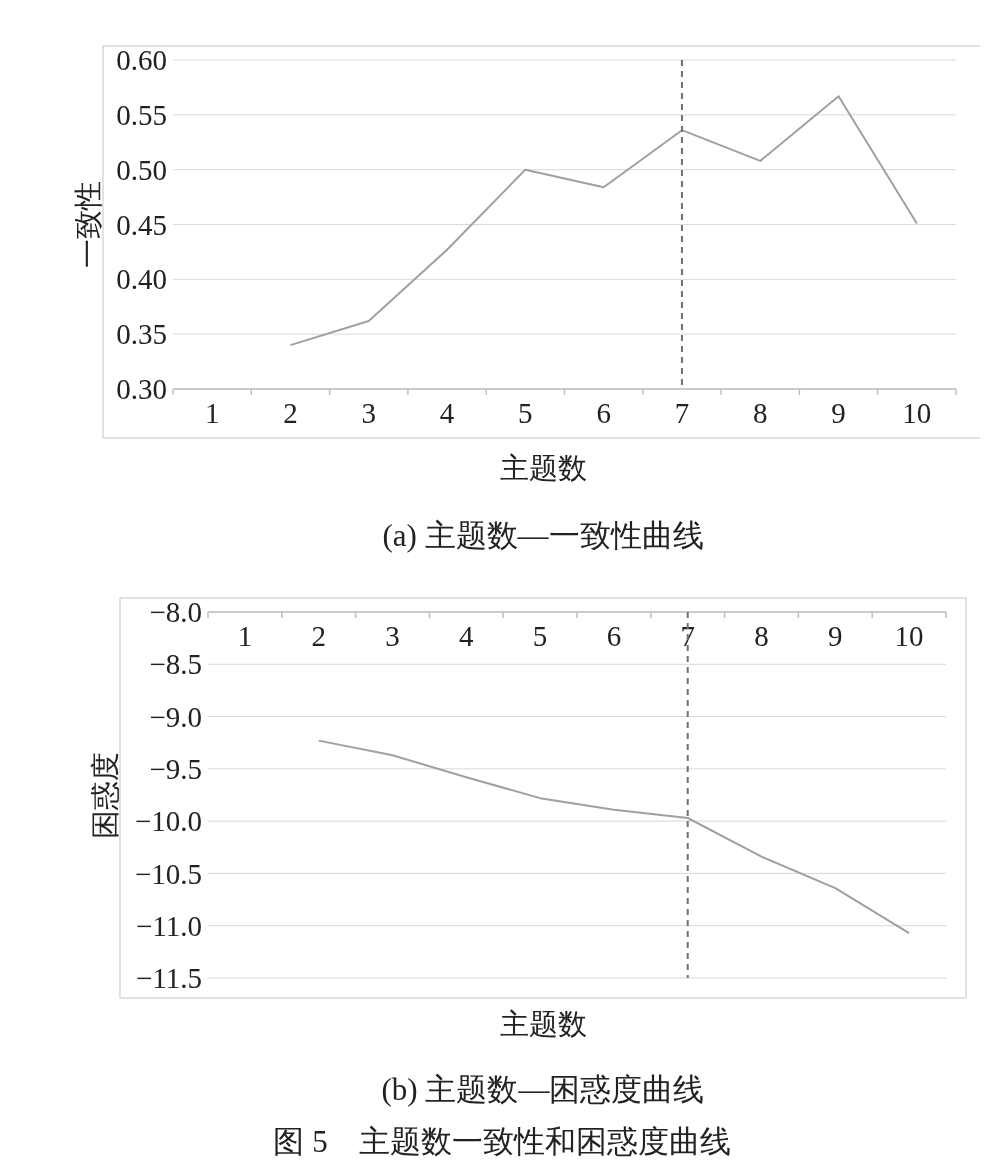 Image resolution: width=988 pixels, height=1176 pixels. Describe the element at coordinates (175, 664) in the screenshot. I see `y-tick-label: −8.5` at that location.